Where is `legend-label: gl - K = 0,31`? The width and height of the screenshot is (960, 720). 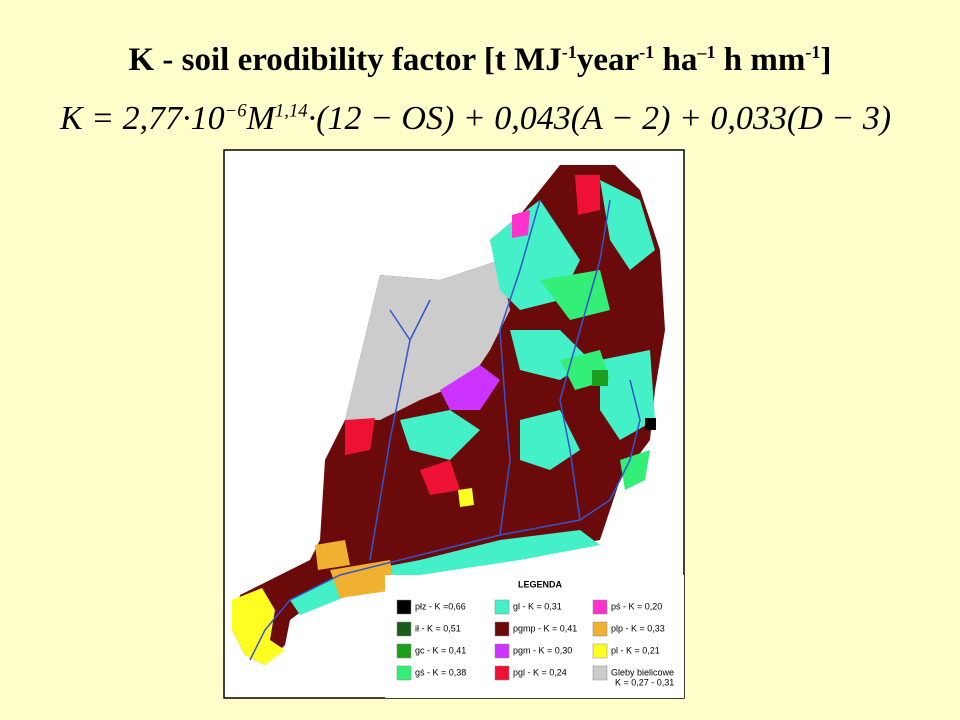
legend-label: gl - K = 0,31 is located at coordinates (537, 606).